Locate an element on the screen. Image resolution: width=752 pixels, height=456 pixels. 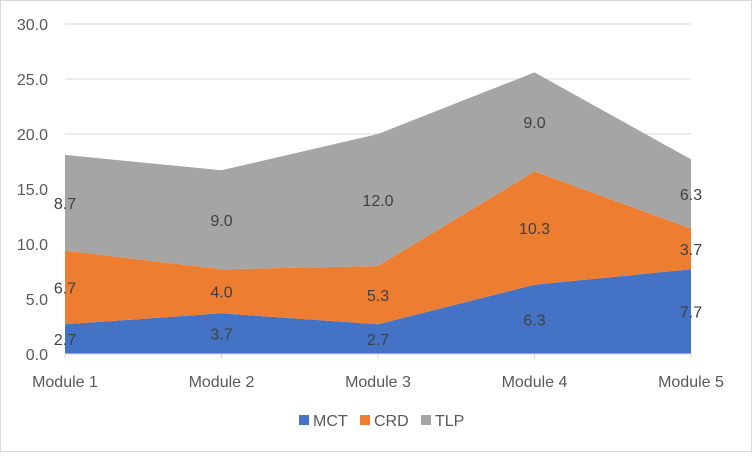
y-tick-label: 30.0 is located at coordinates (32, 25).